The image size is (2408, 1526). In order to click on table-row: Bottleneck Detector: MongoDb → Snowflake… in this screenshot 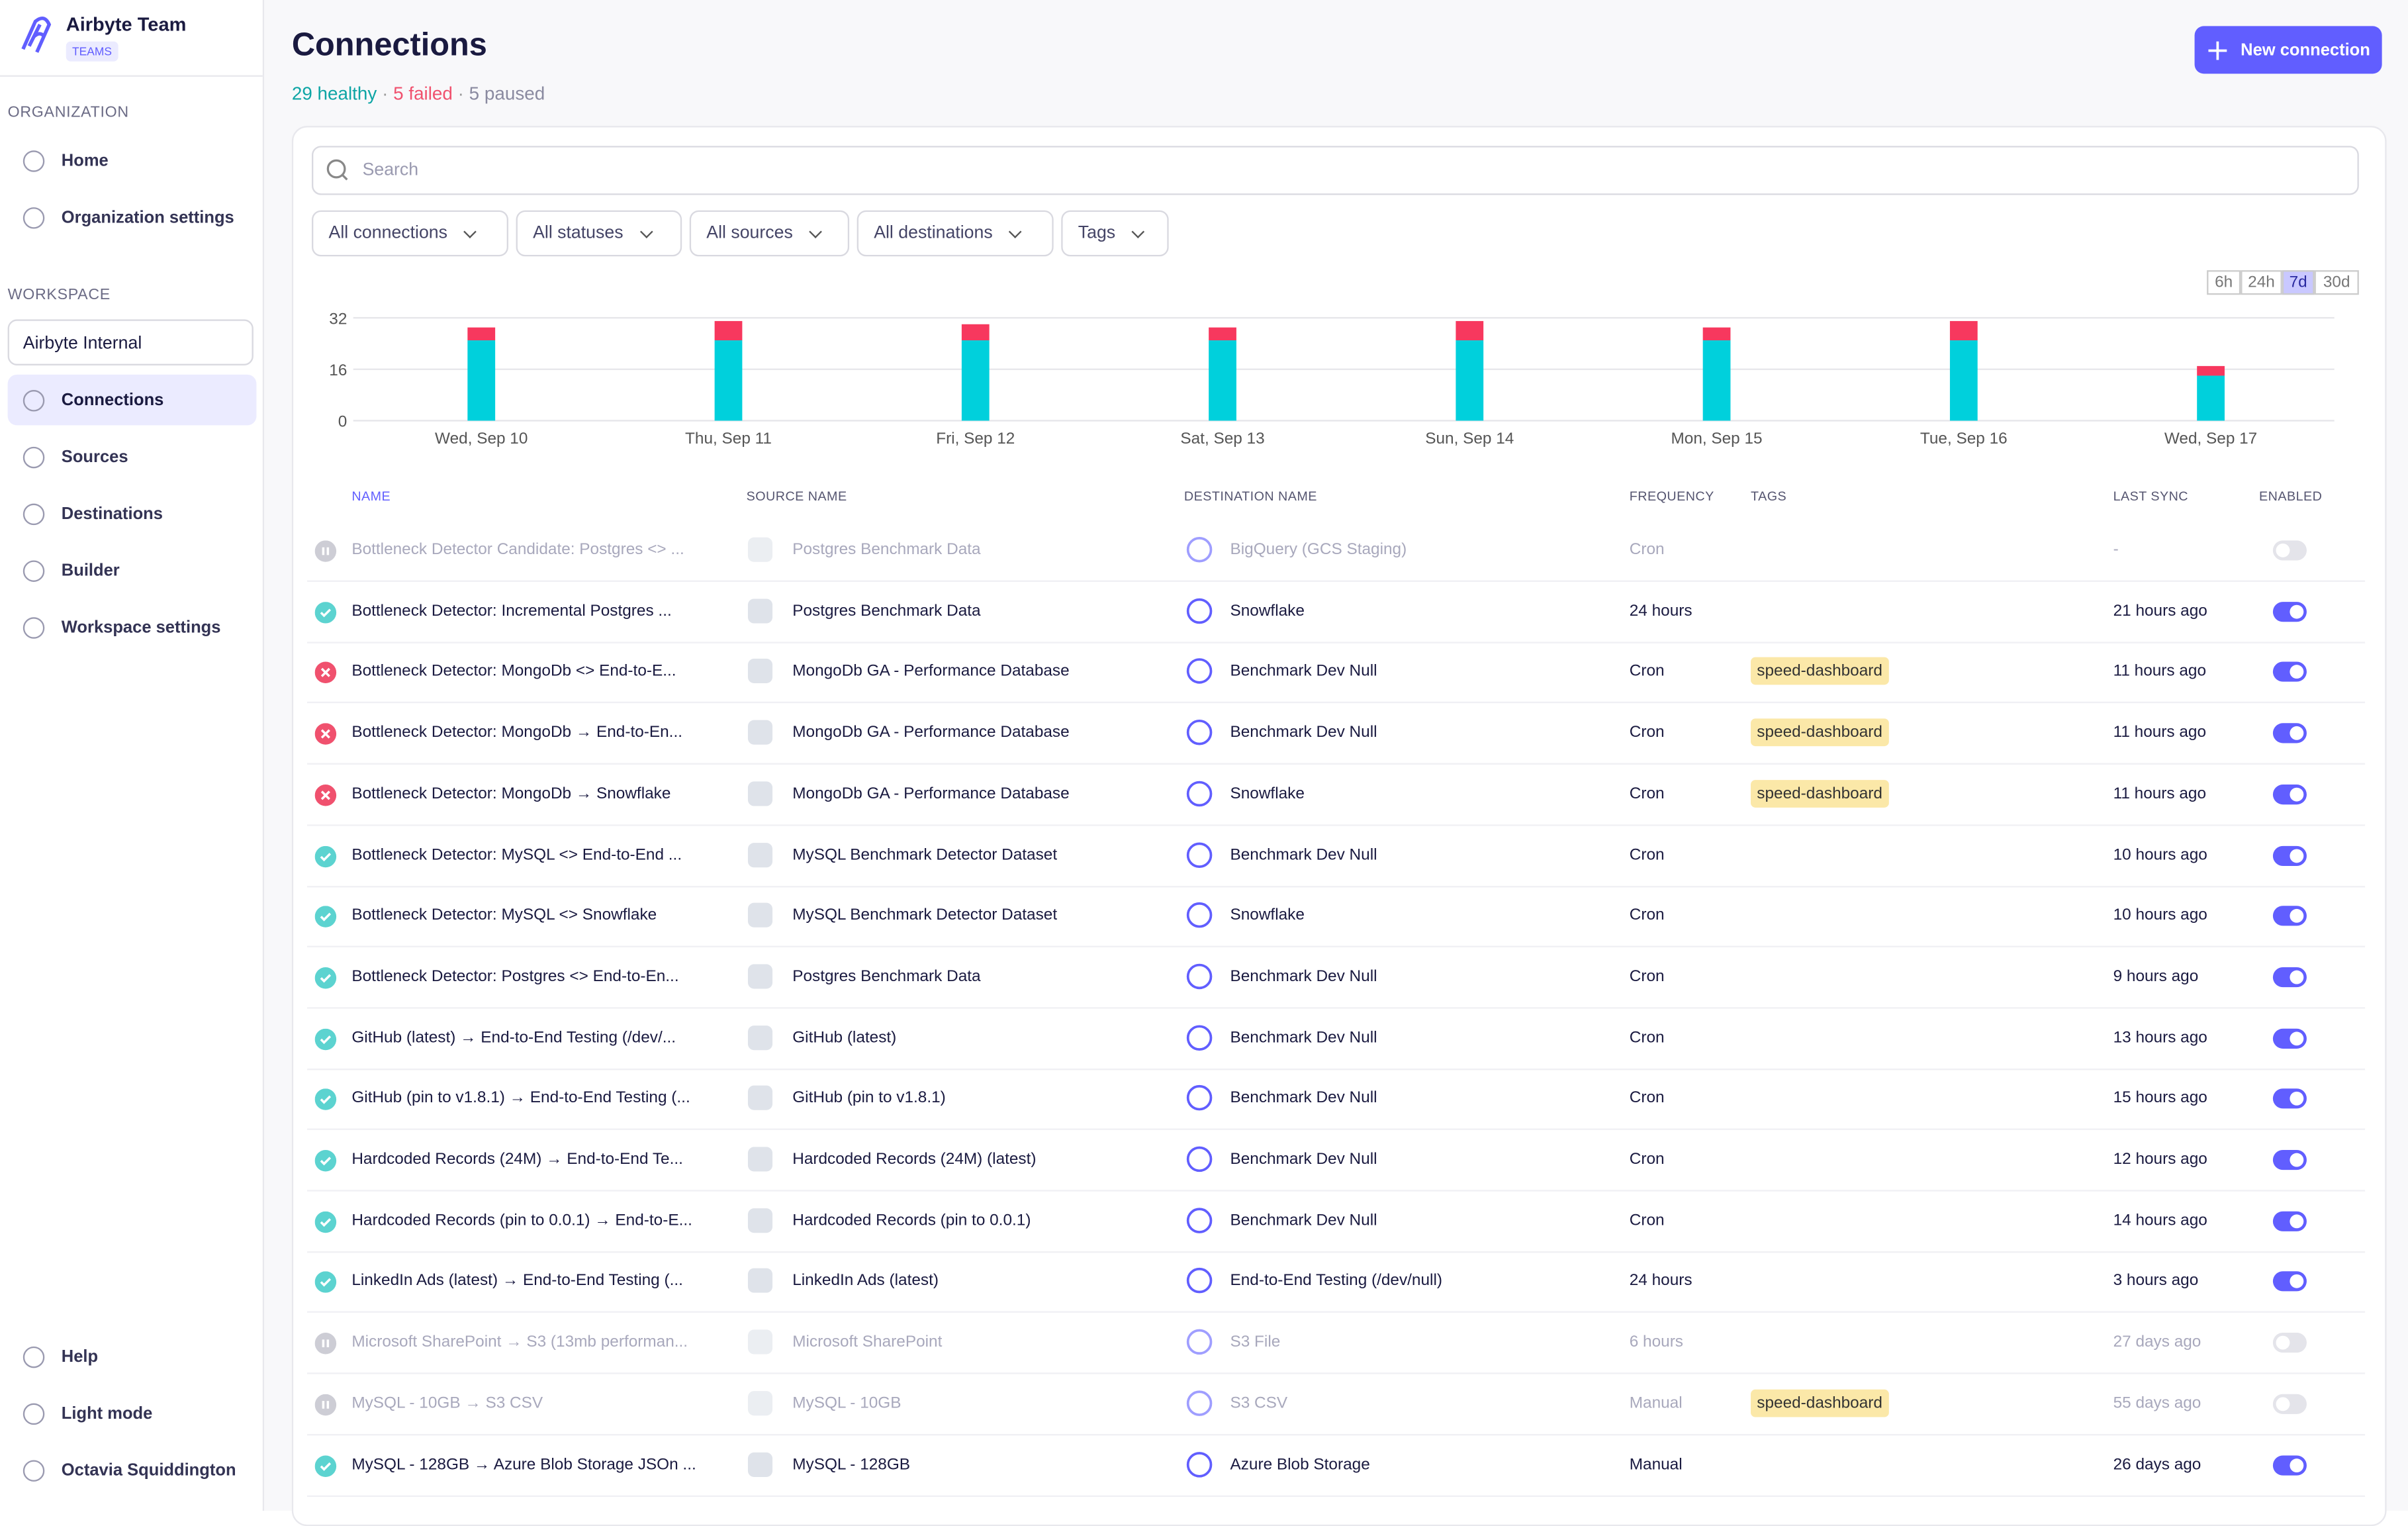, I will do `click(1336, 795)`.